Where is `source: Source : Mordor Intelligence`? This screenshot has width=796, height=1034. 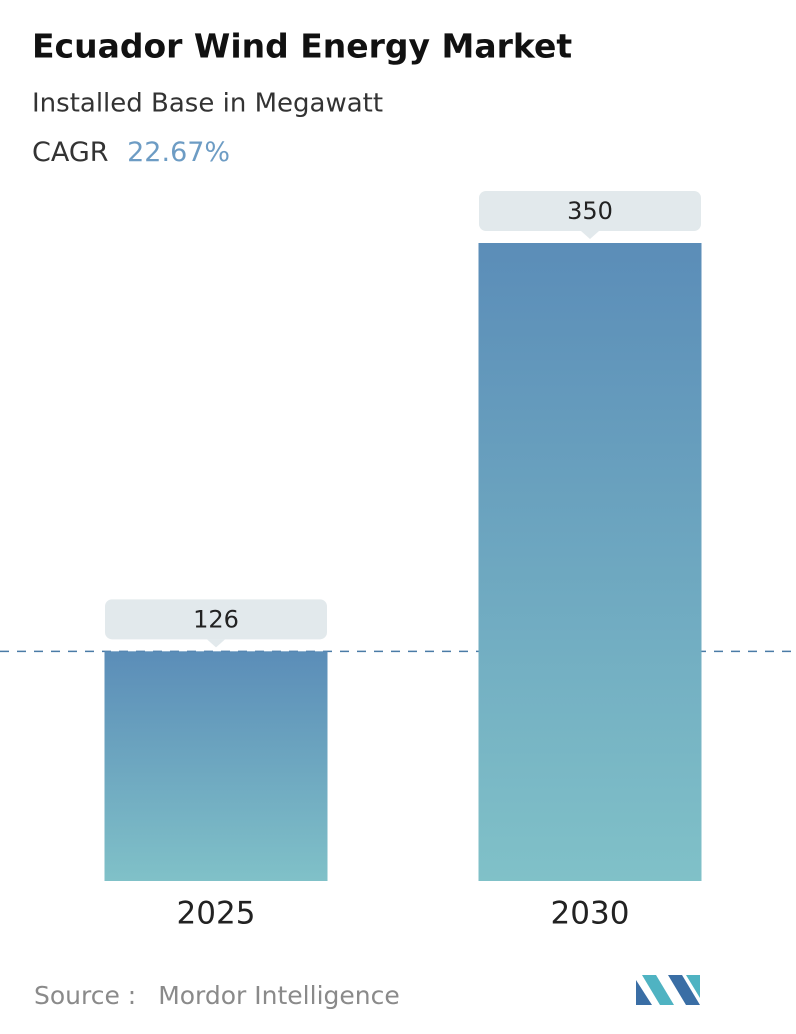
source: Source : Mordor Intelligence is located at coordinates (217, 995).